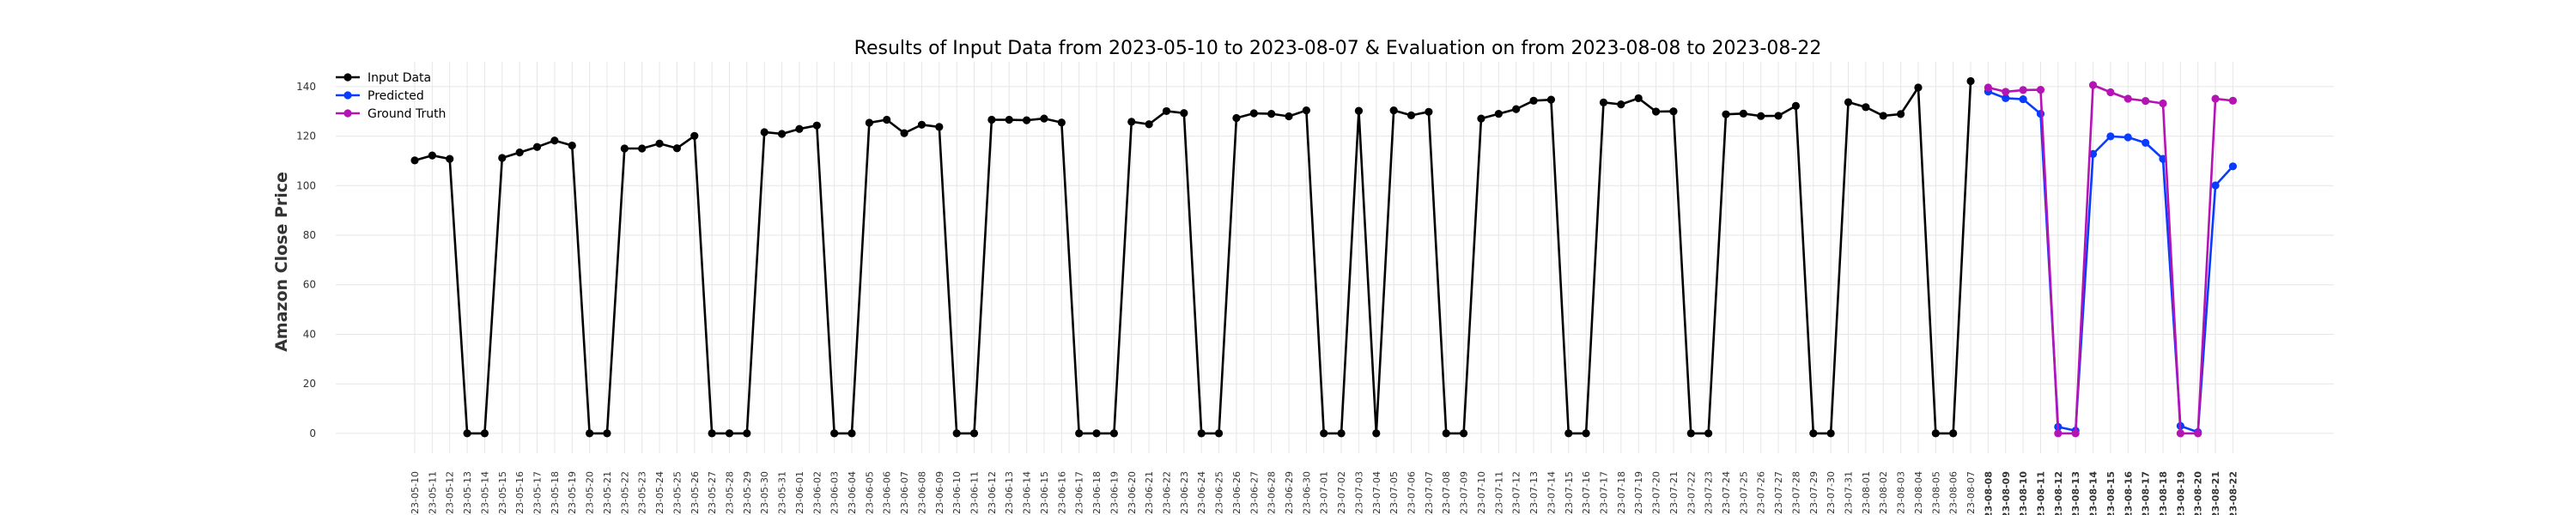 Image resolution: width=2576 pixels, height=515 pixels. I want to click on x-tick-label: 2023-08-13, so click(2075, 493).